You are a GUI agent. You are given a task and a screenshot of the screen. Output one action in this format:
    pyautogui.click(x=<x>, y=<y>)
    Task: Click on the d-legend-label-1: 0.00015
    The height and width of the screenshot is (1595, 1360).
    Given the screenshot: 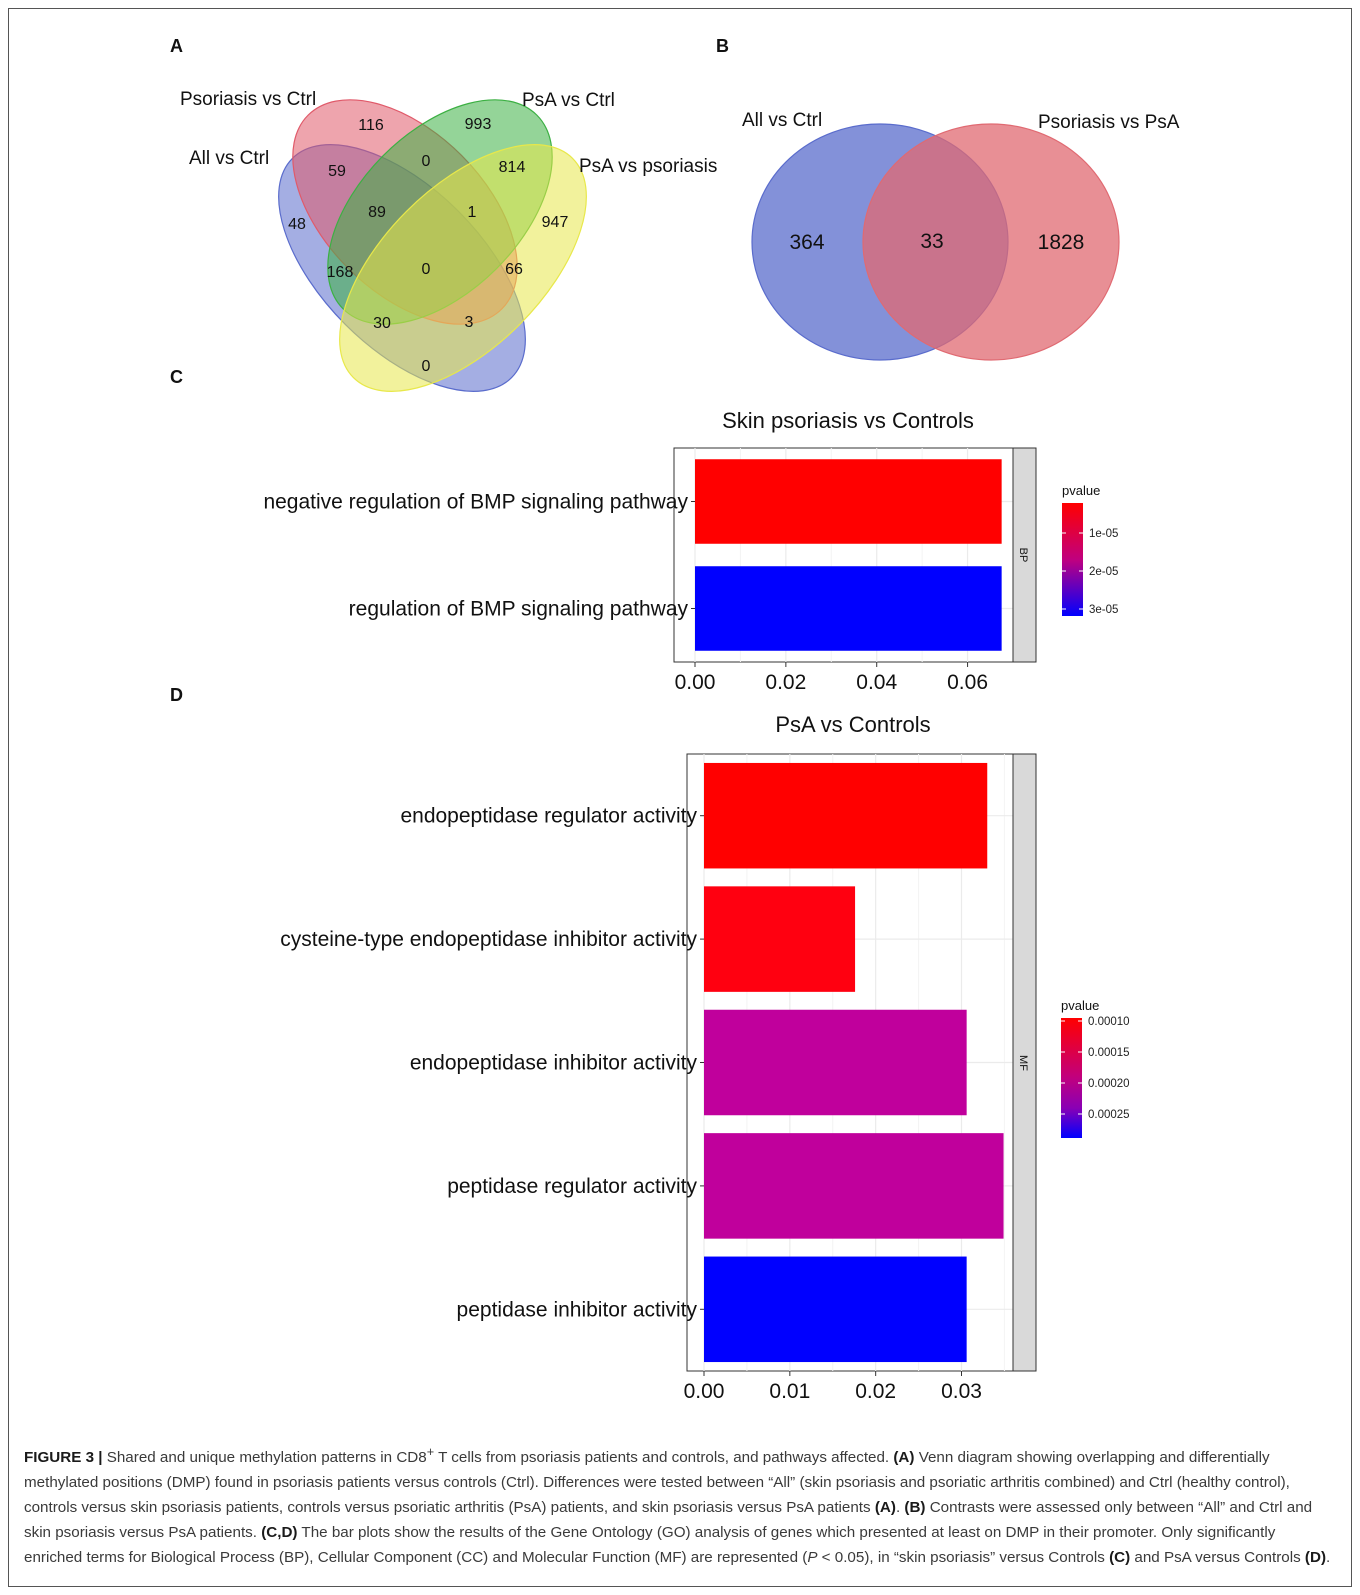 What is the action you would take?
    pyautogui.click(x=1109, y=1053)
    